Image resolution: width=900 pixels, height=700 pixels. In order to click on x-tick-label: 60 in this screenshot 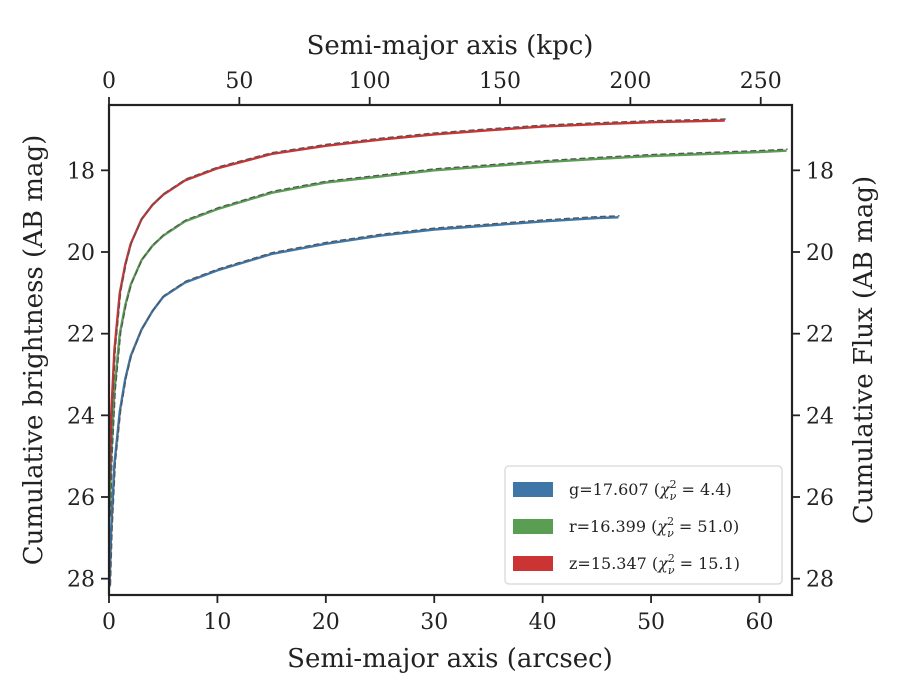, I will do `click(759, 622)`.